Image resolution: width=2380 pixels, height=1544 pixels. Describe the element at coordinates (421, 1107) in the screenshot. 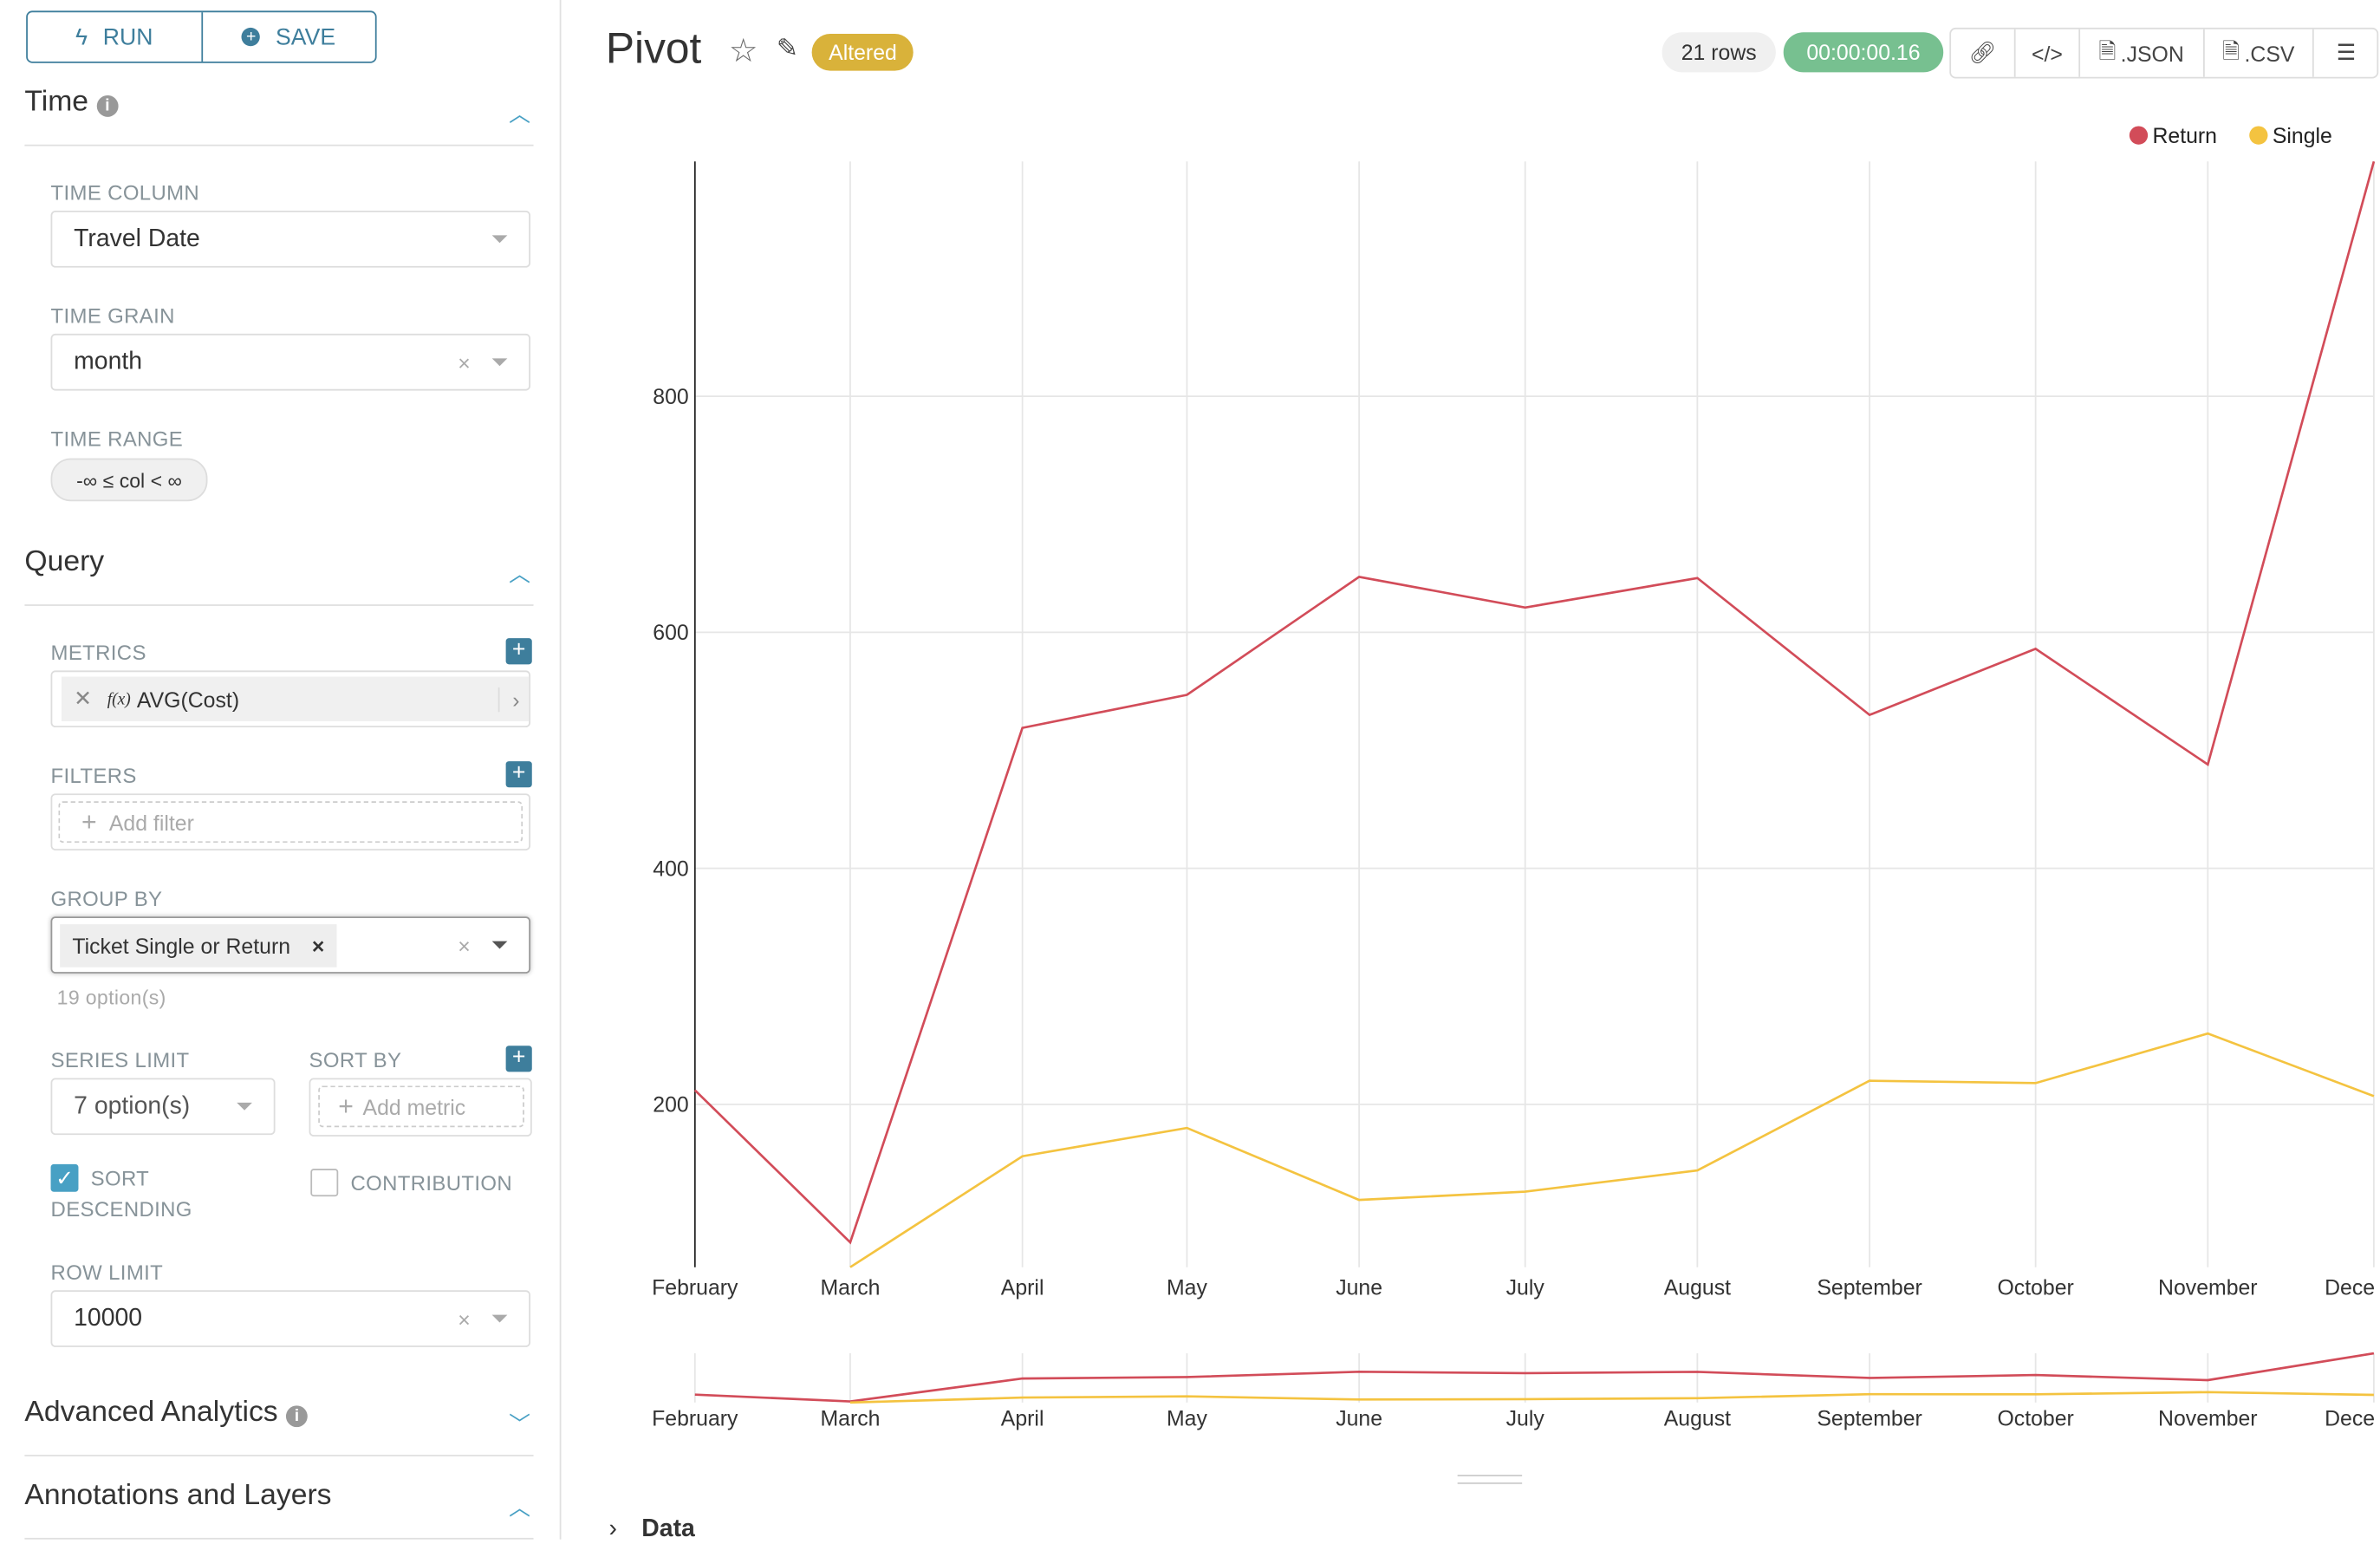

I see `add-sort-metric-button: + Add metric` at that location.